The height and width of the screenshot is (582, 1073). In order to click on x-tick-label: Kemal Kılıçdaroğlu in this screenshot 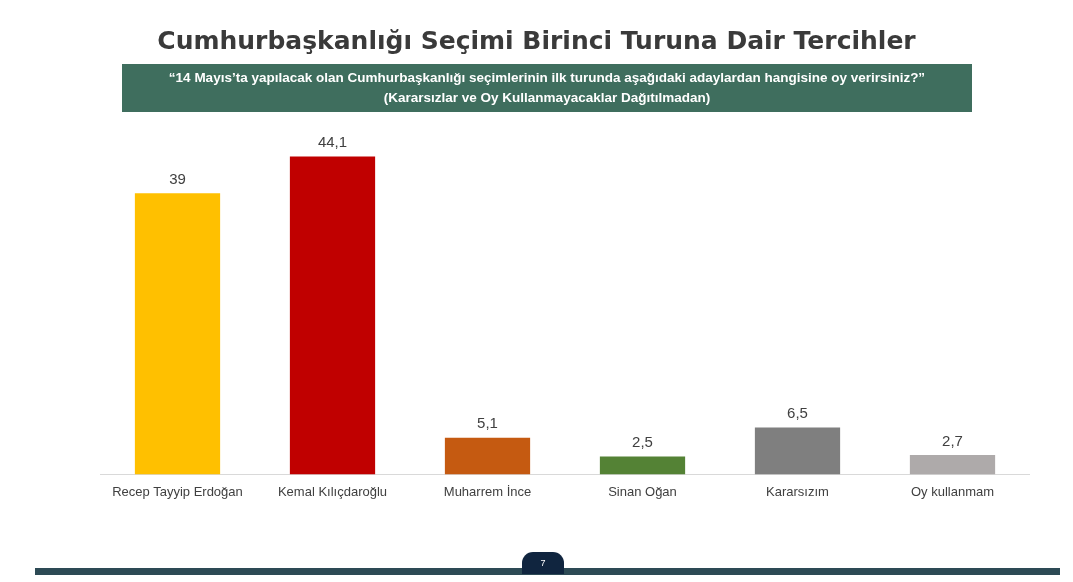, I will do `click(332, 491)`.